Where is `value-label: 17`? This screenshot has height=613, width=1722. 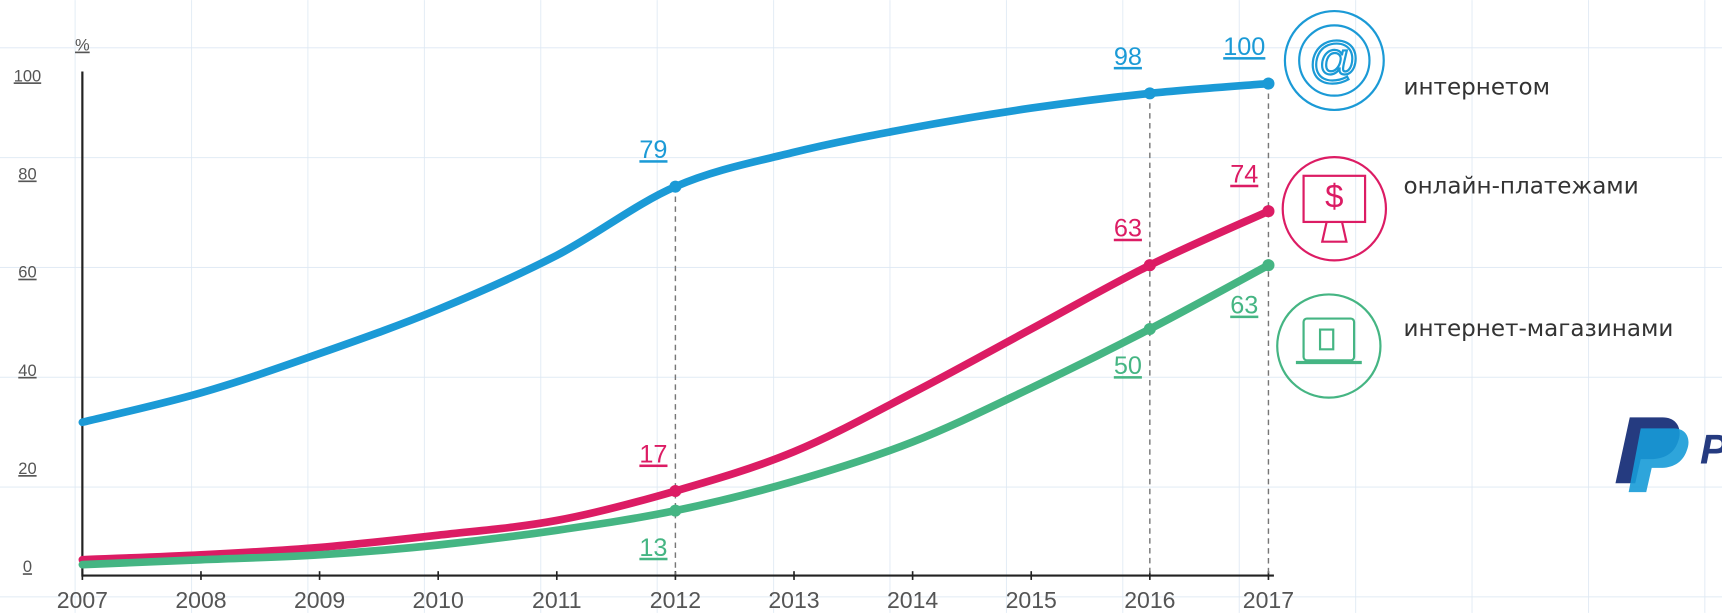
value-label: 17 is located at coordinates (653, 455).